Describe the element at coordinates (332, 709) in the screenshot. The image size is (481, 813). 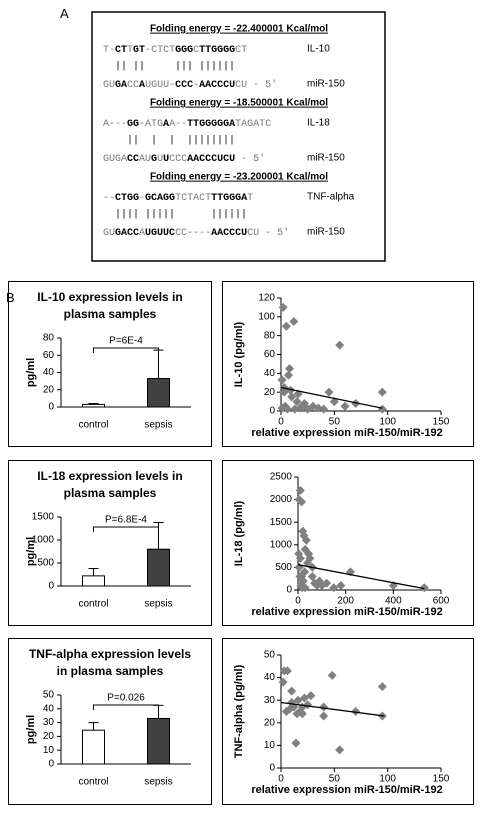
I see `trend-line` at that location.